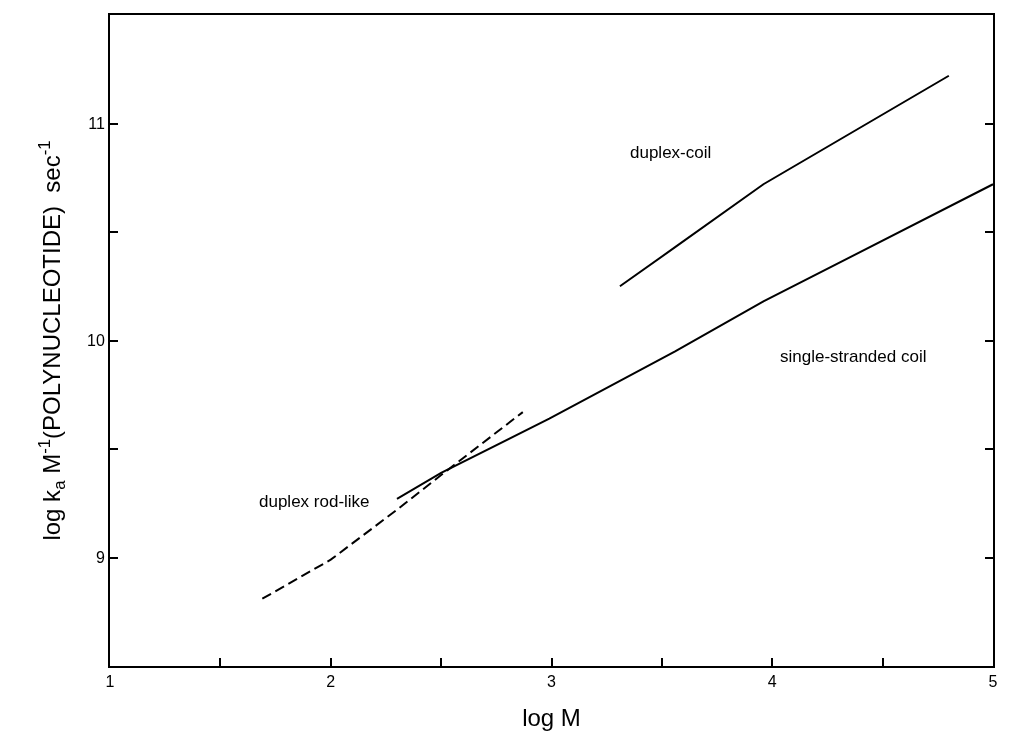  What do you see at coordinates (96, 124) in the screenshot?
I see `y-tick-label: 11` at bounding box center [96, 124].